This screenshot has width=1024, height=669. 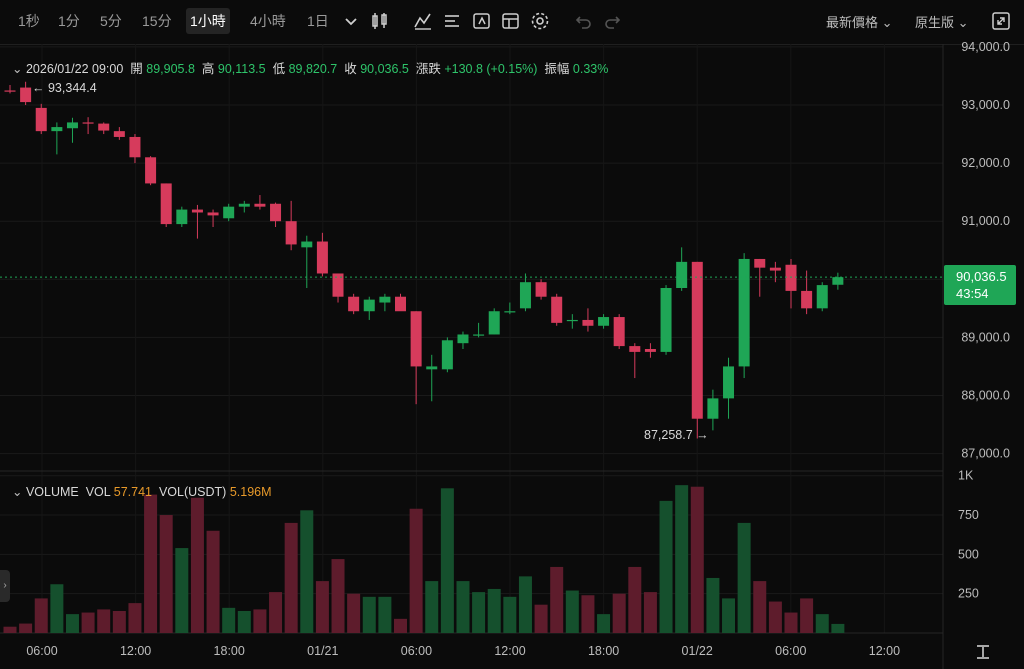 I want to click on view-type-select: 原生版 ⌄, so click(x=942, y=21).